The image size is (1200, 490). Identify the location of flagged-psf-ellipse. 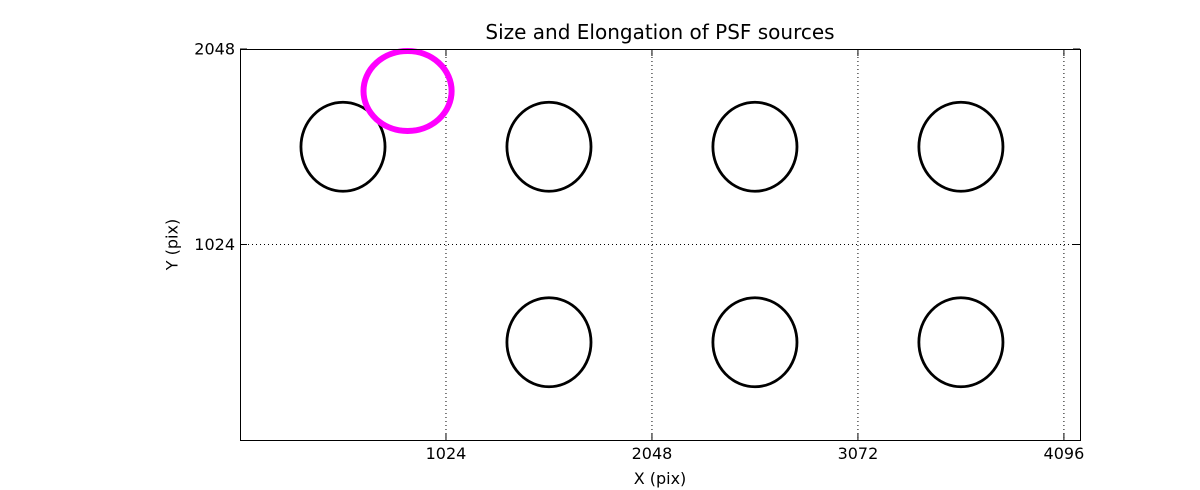
(407, 91).